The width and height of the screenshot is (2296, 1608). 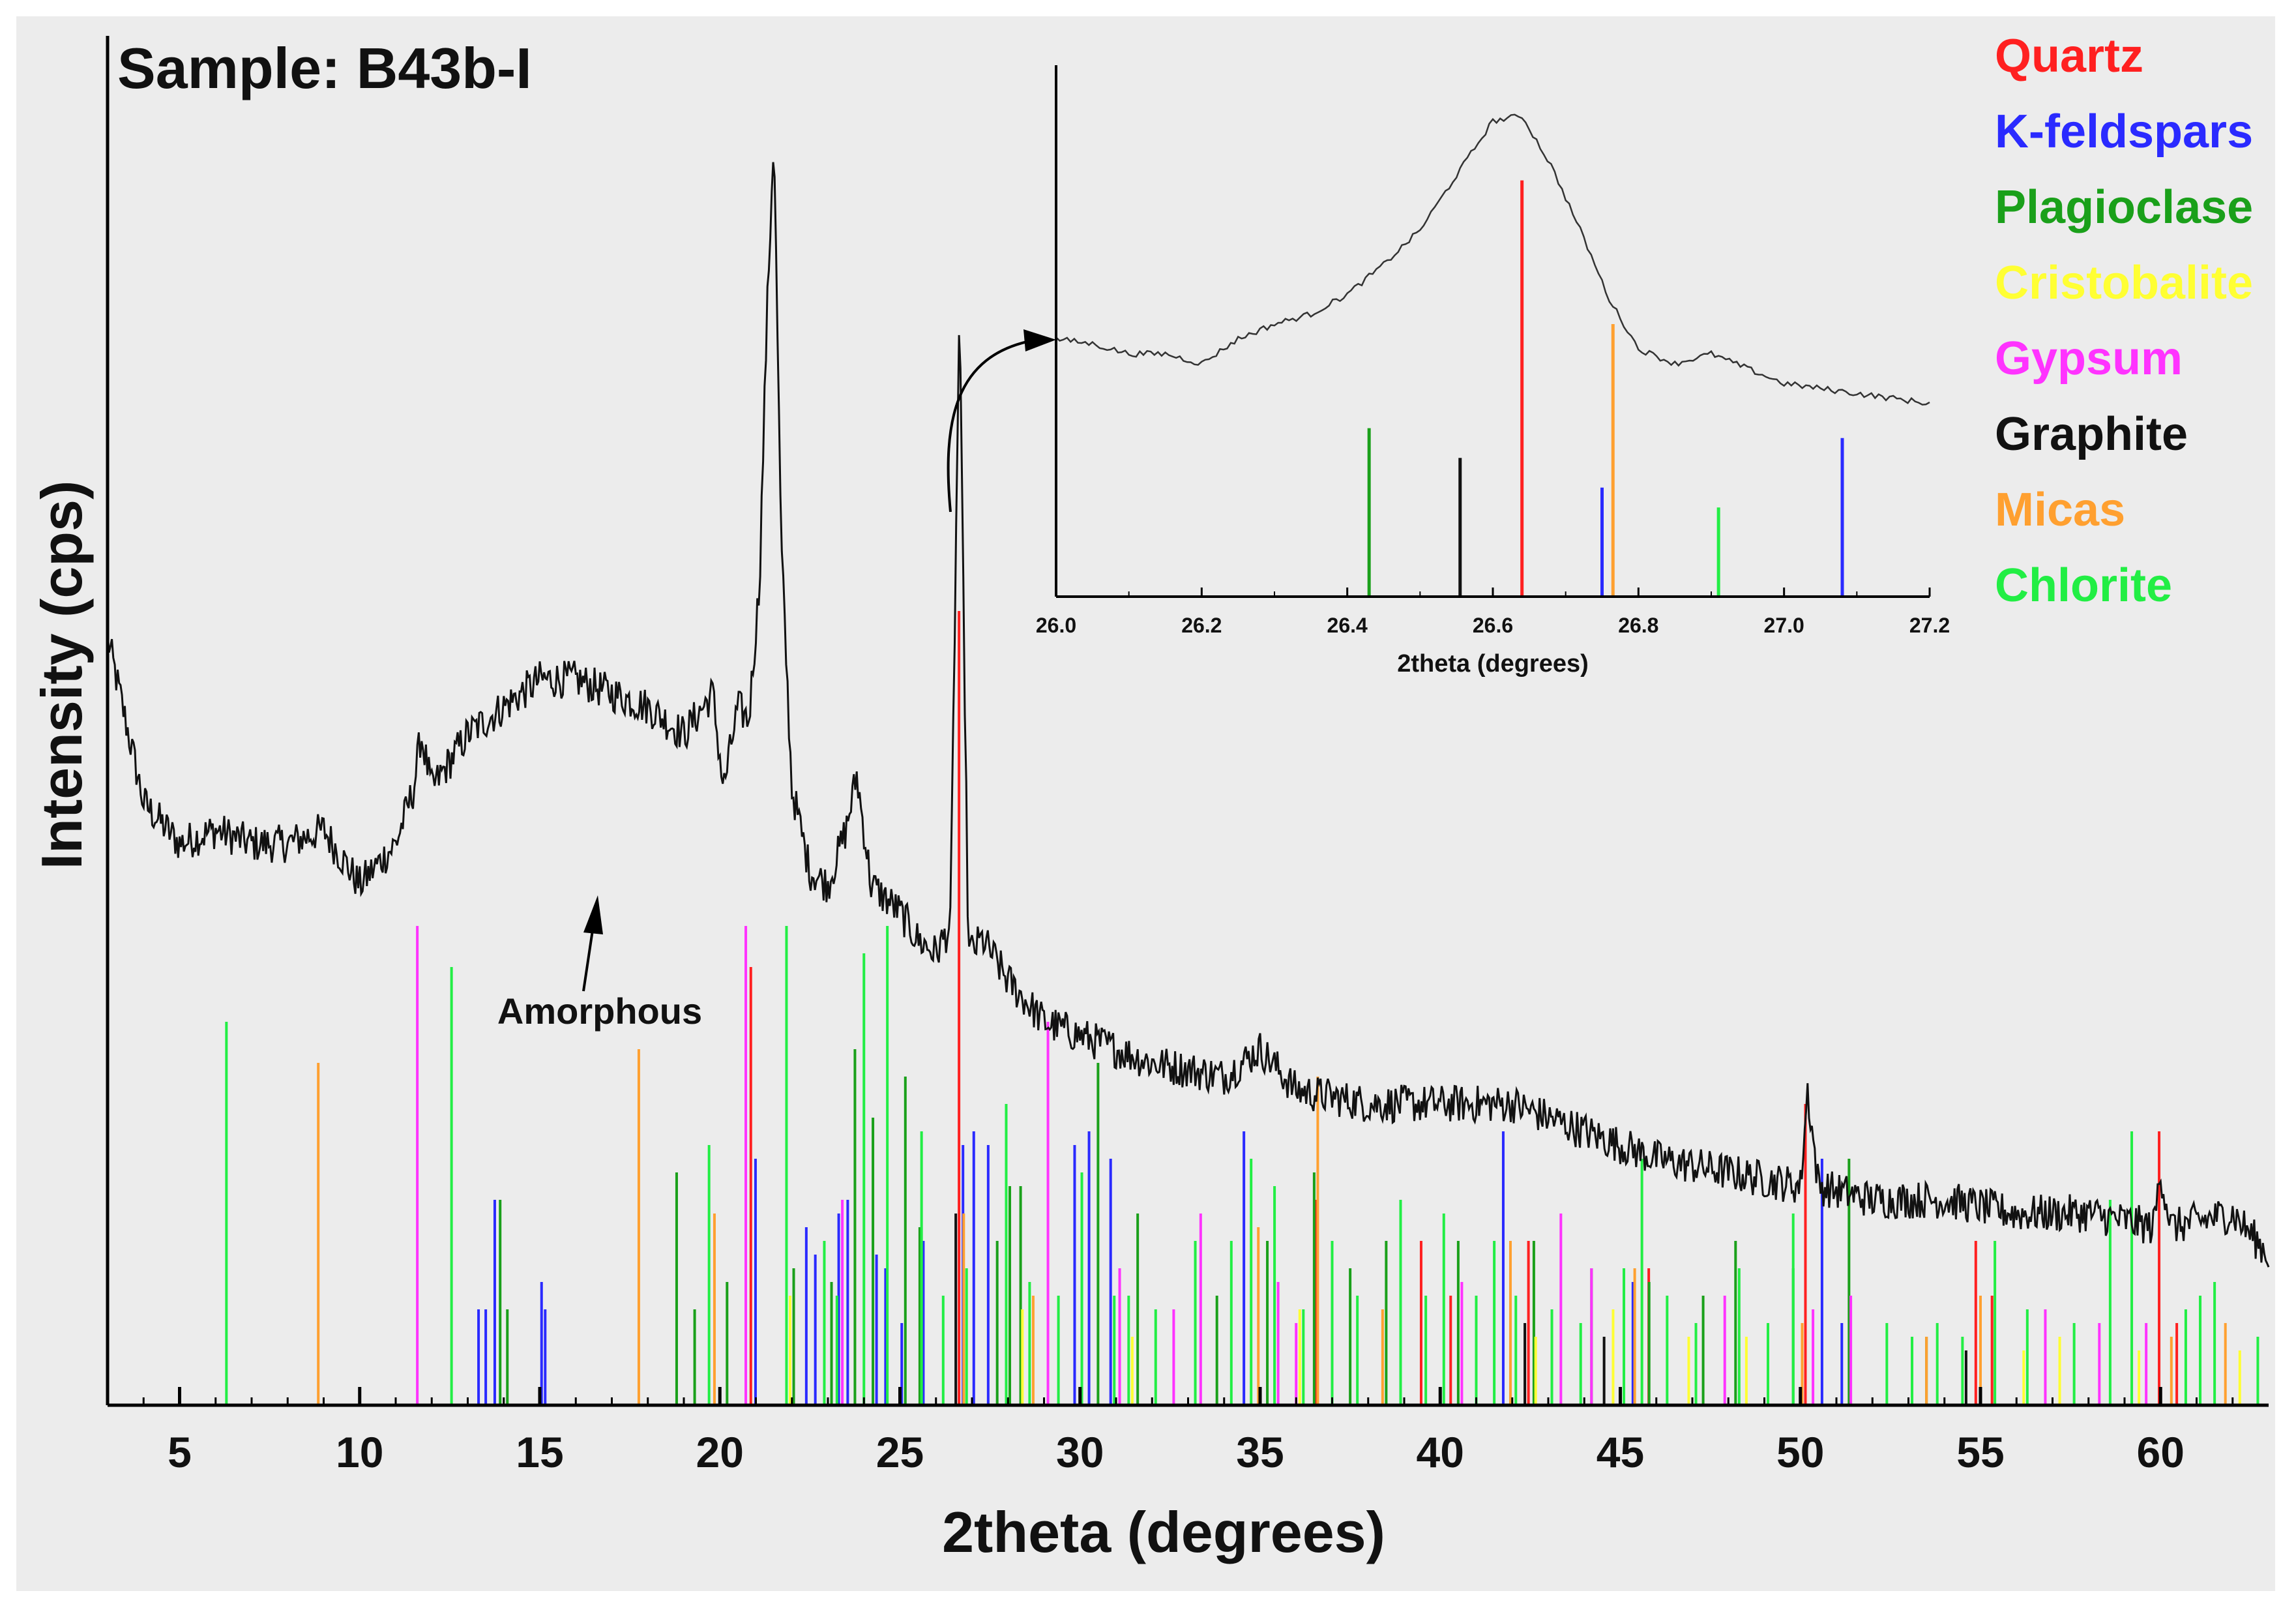 I want to click on x-tick-label-7: 40, so click(x=1440, y=1452).